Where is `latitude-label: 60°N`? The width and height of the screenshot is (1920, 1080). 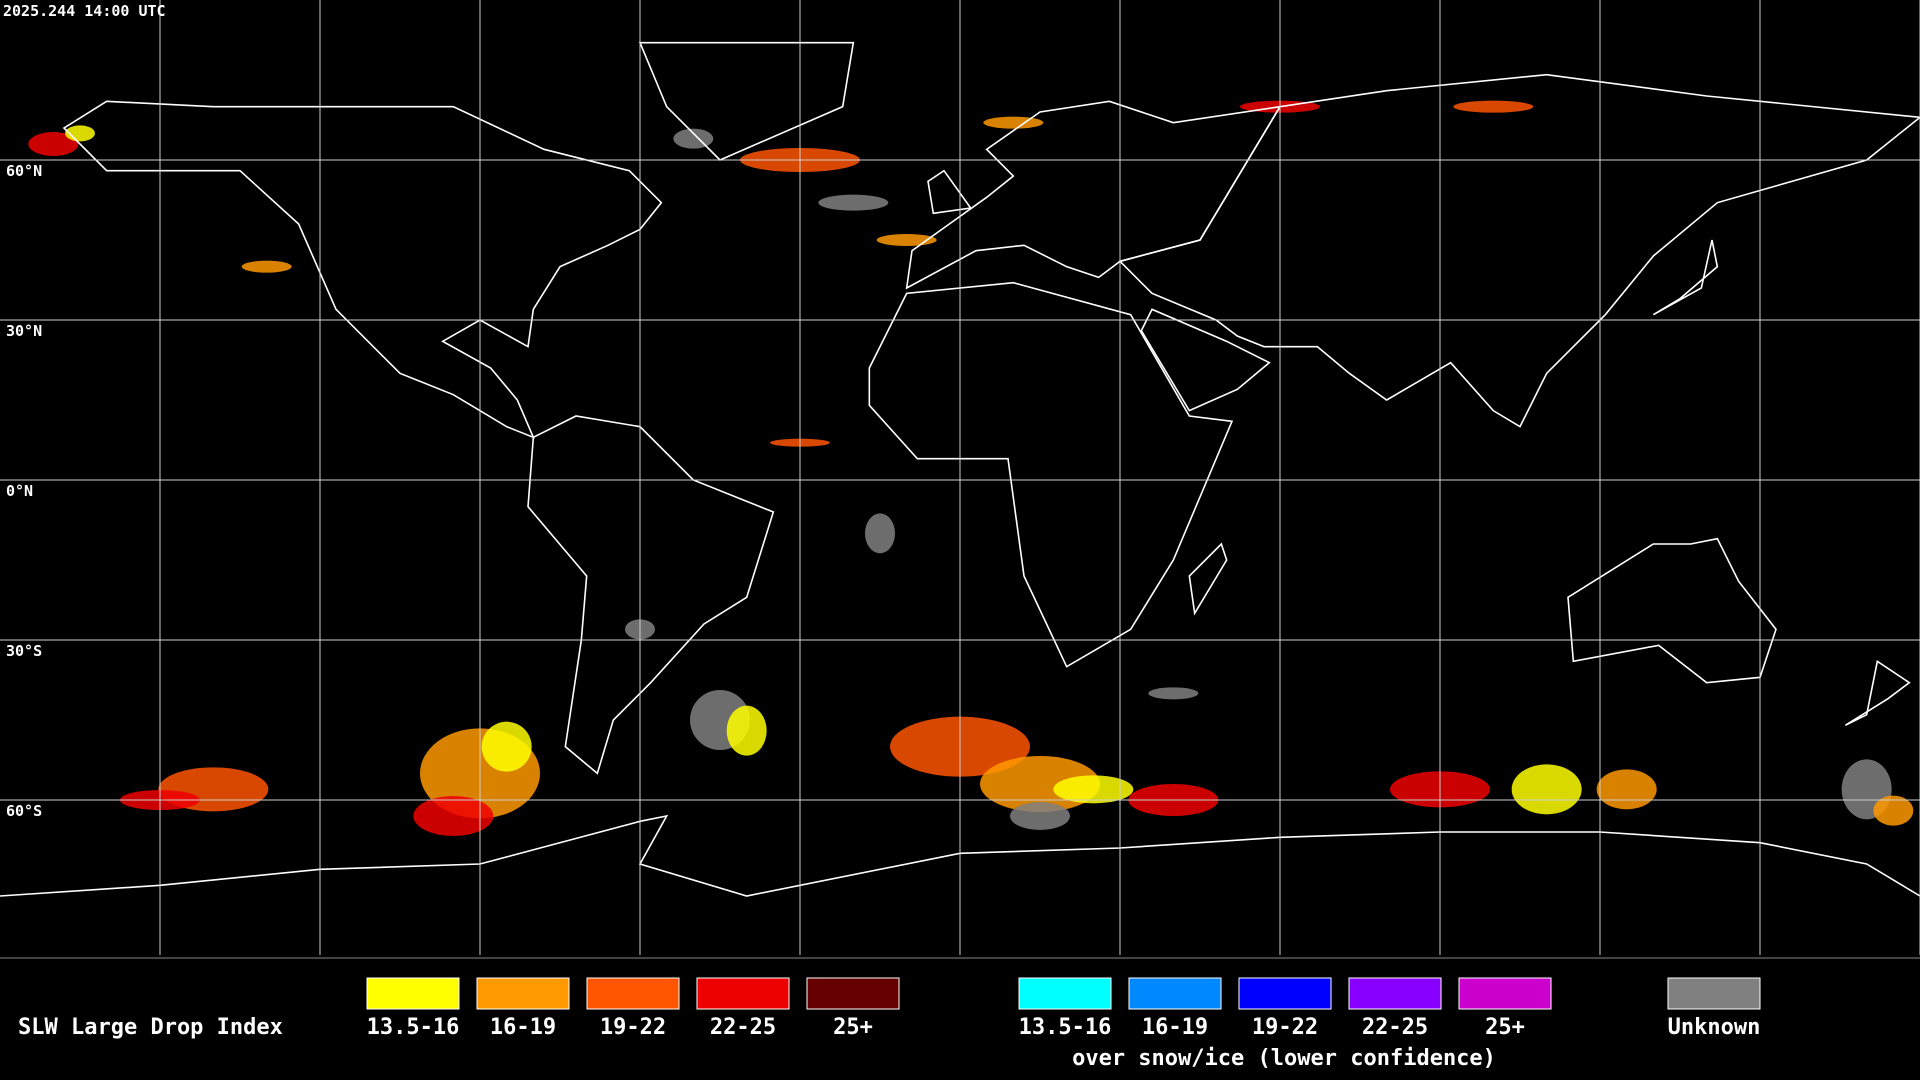 latitude-label: 60°N is located at coordinates (24, 171).